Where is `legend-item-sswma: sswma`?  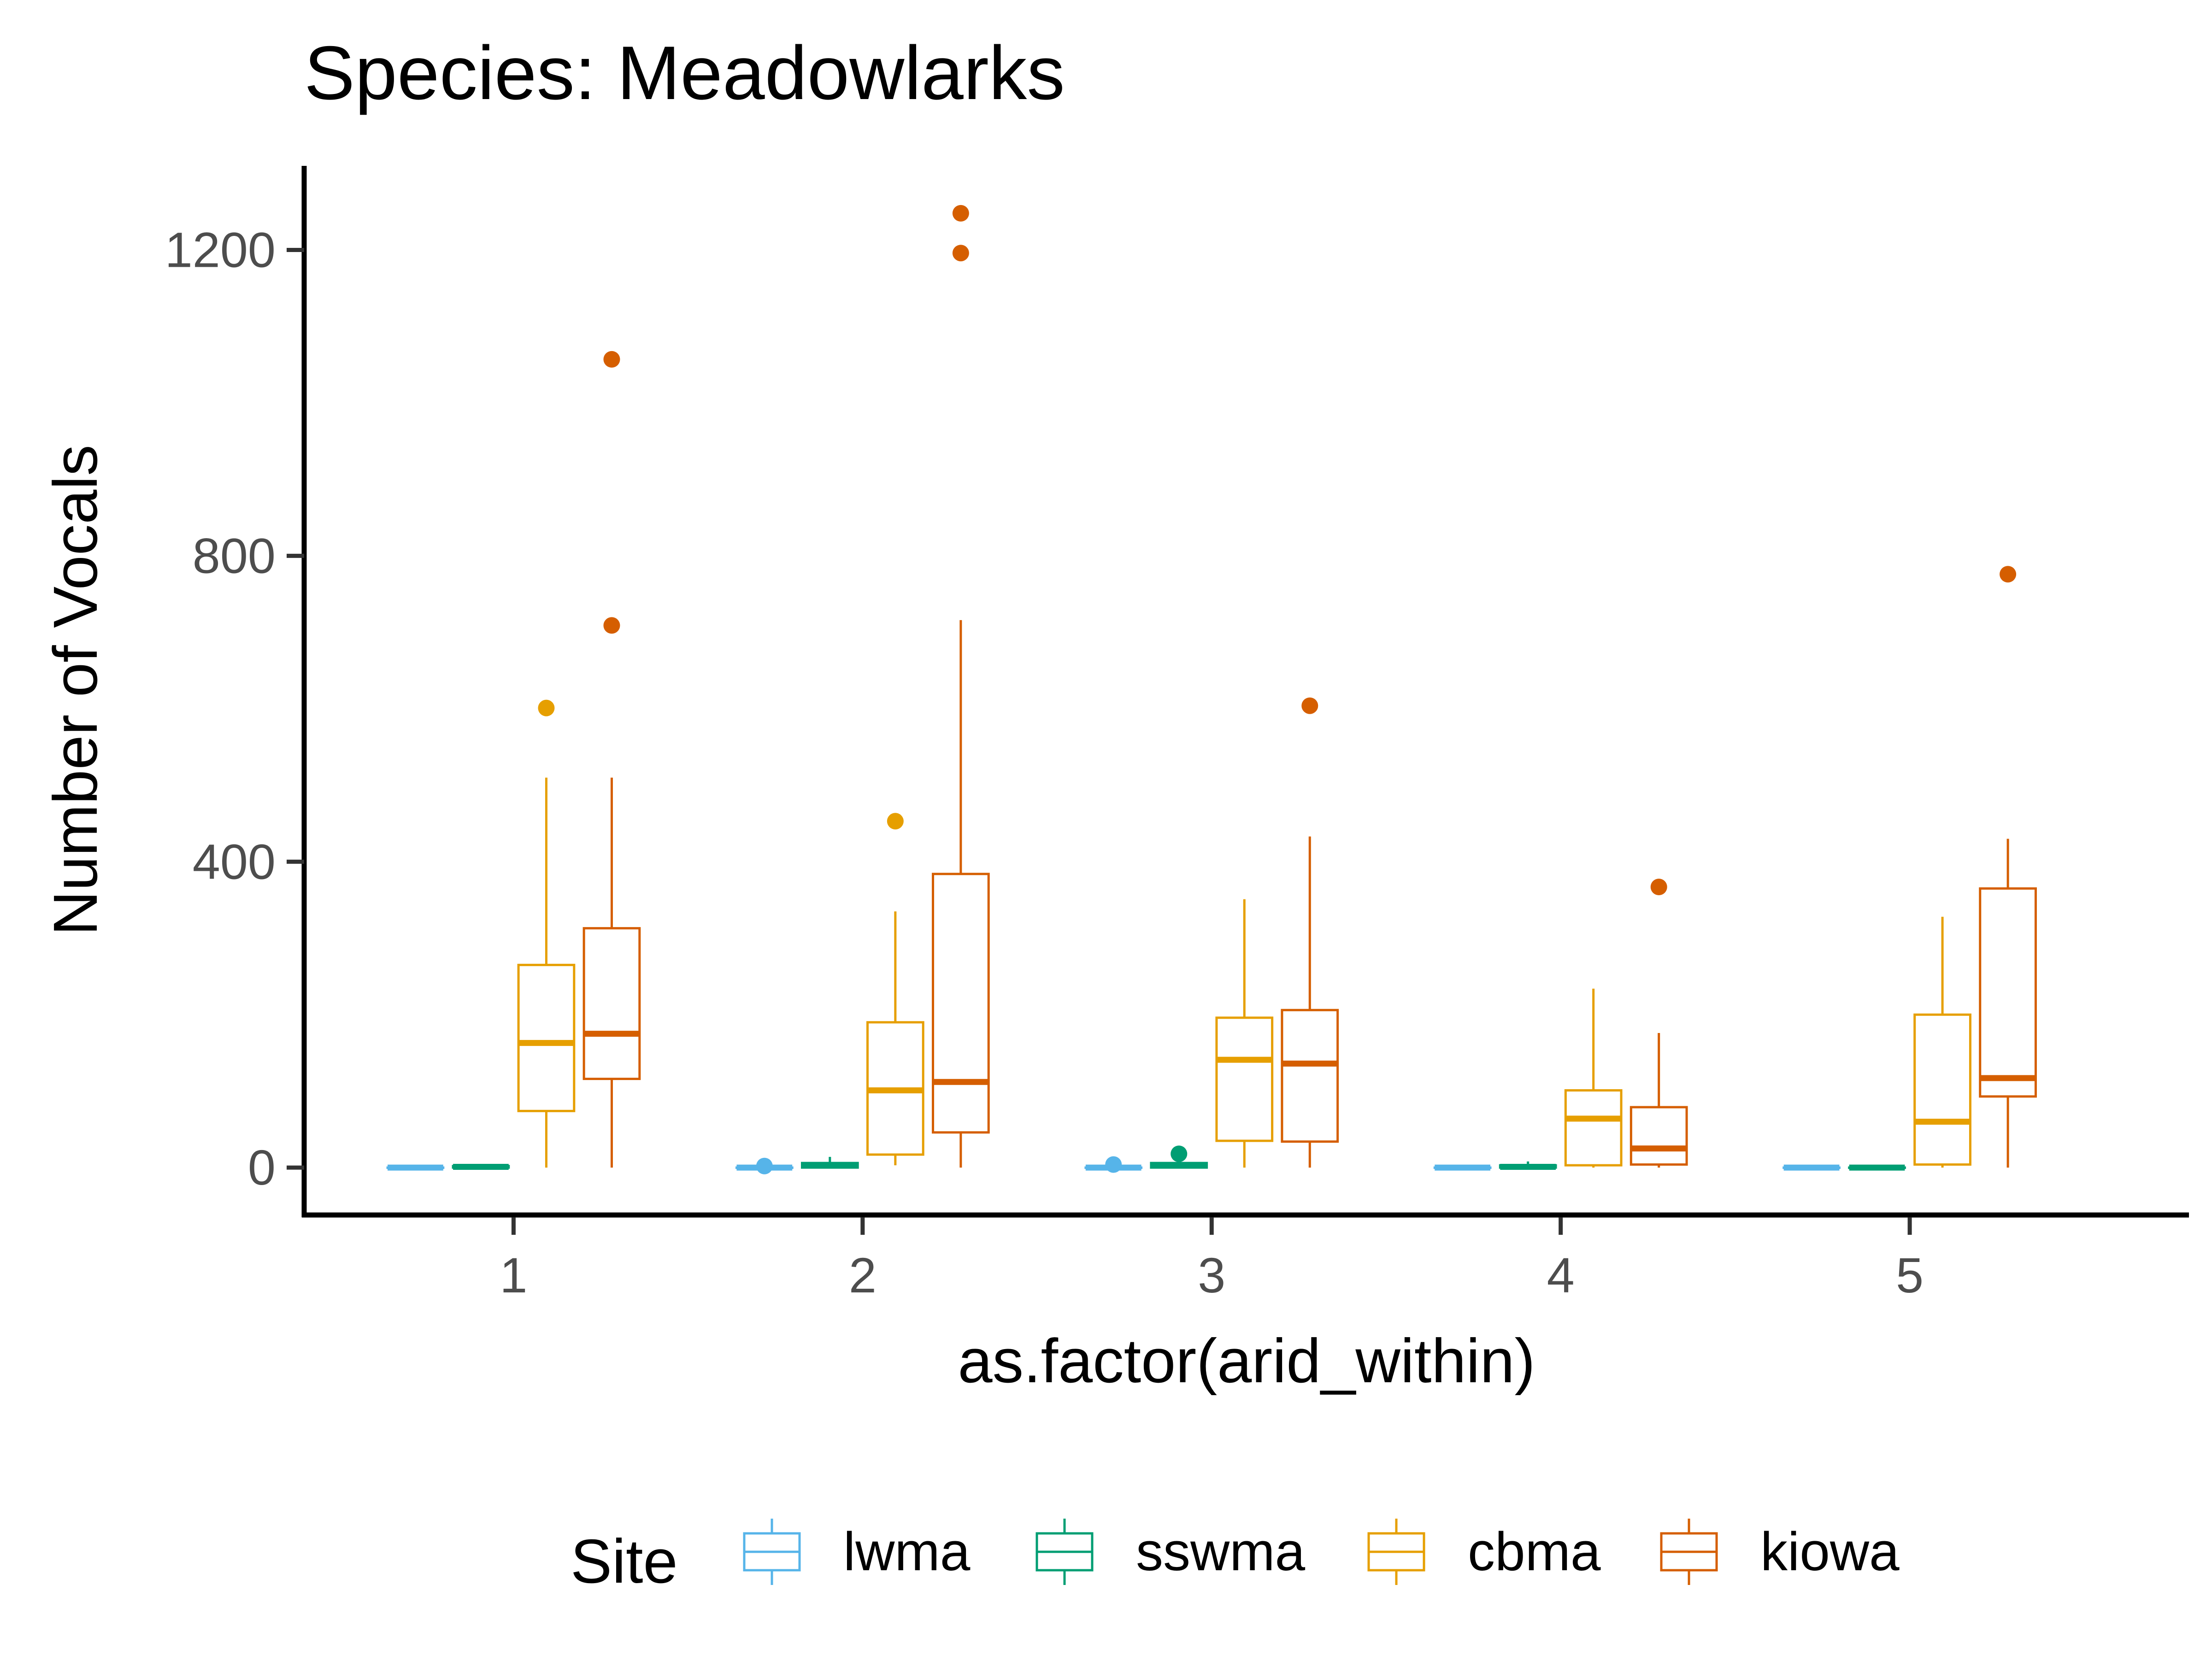 legend-item-sswma: sswma is located at coordinates (1171, 1552).